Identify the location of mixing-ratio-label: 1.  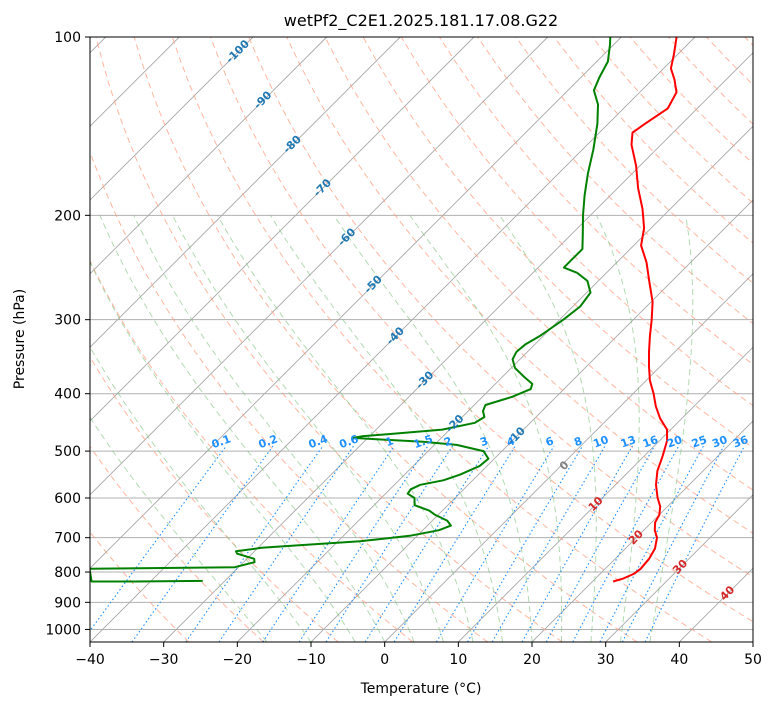
(390, 441).